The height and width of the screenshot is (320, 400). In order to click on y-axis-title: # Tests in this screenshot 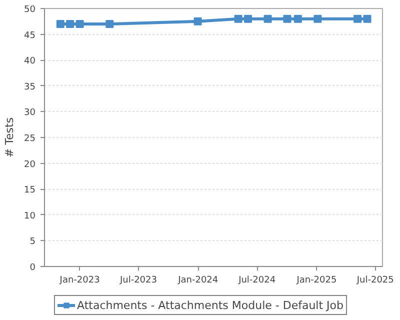, I will do `click(9, 137)`.